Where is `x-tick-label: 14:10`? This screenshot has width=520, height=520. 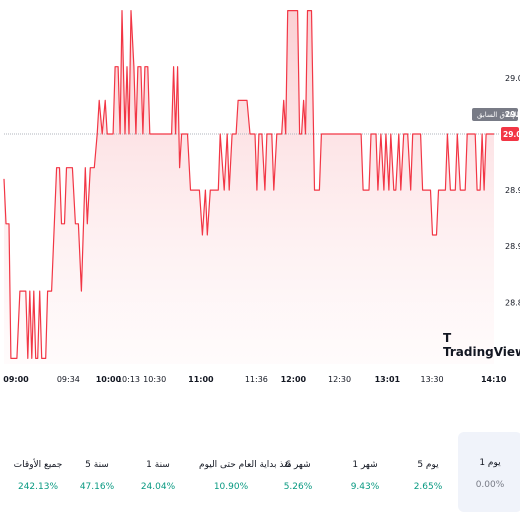
x-tick-label: 14:10 is located at coordinates (494, 379).